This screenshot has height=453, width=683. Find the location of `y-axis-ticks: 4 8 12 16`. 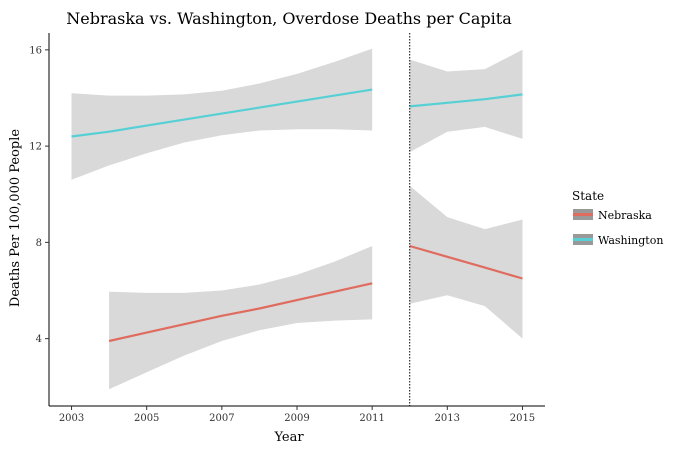

y-axis-ticks: 4 8 12 16 is located at coordinates (39, 195).